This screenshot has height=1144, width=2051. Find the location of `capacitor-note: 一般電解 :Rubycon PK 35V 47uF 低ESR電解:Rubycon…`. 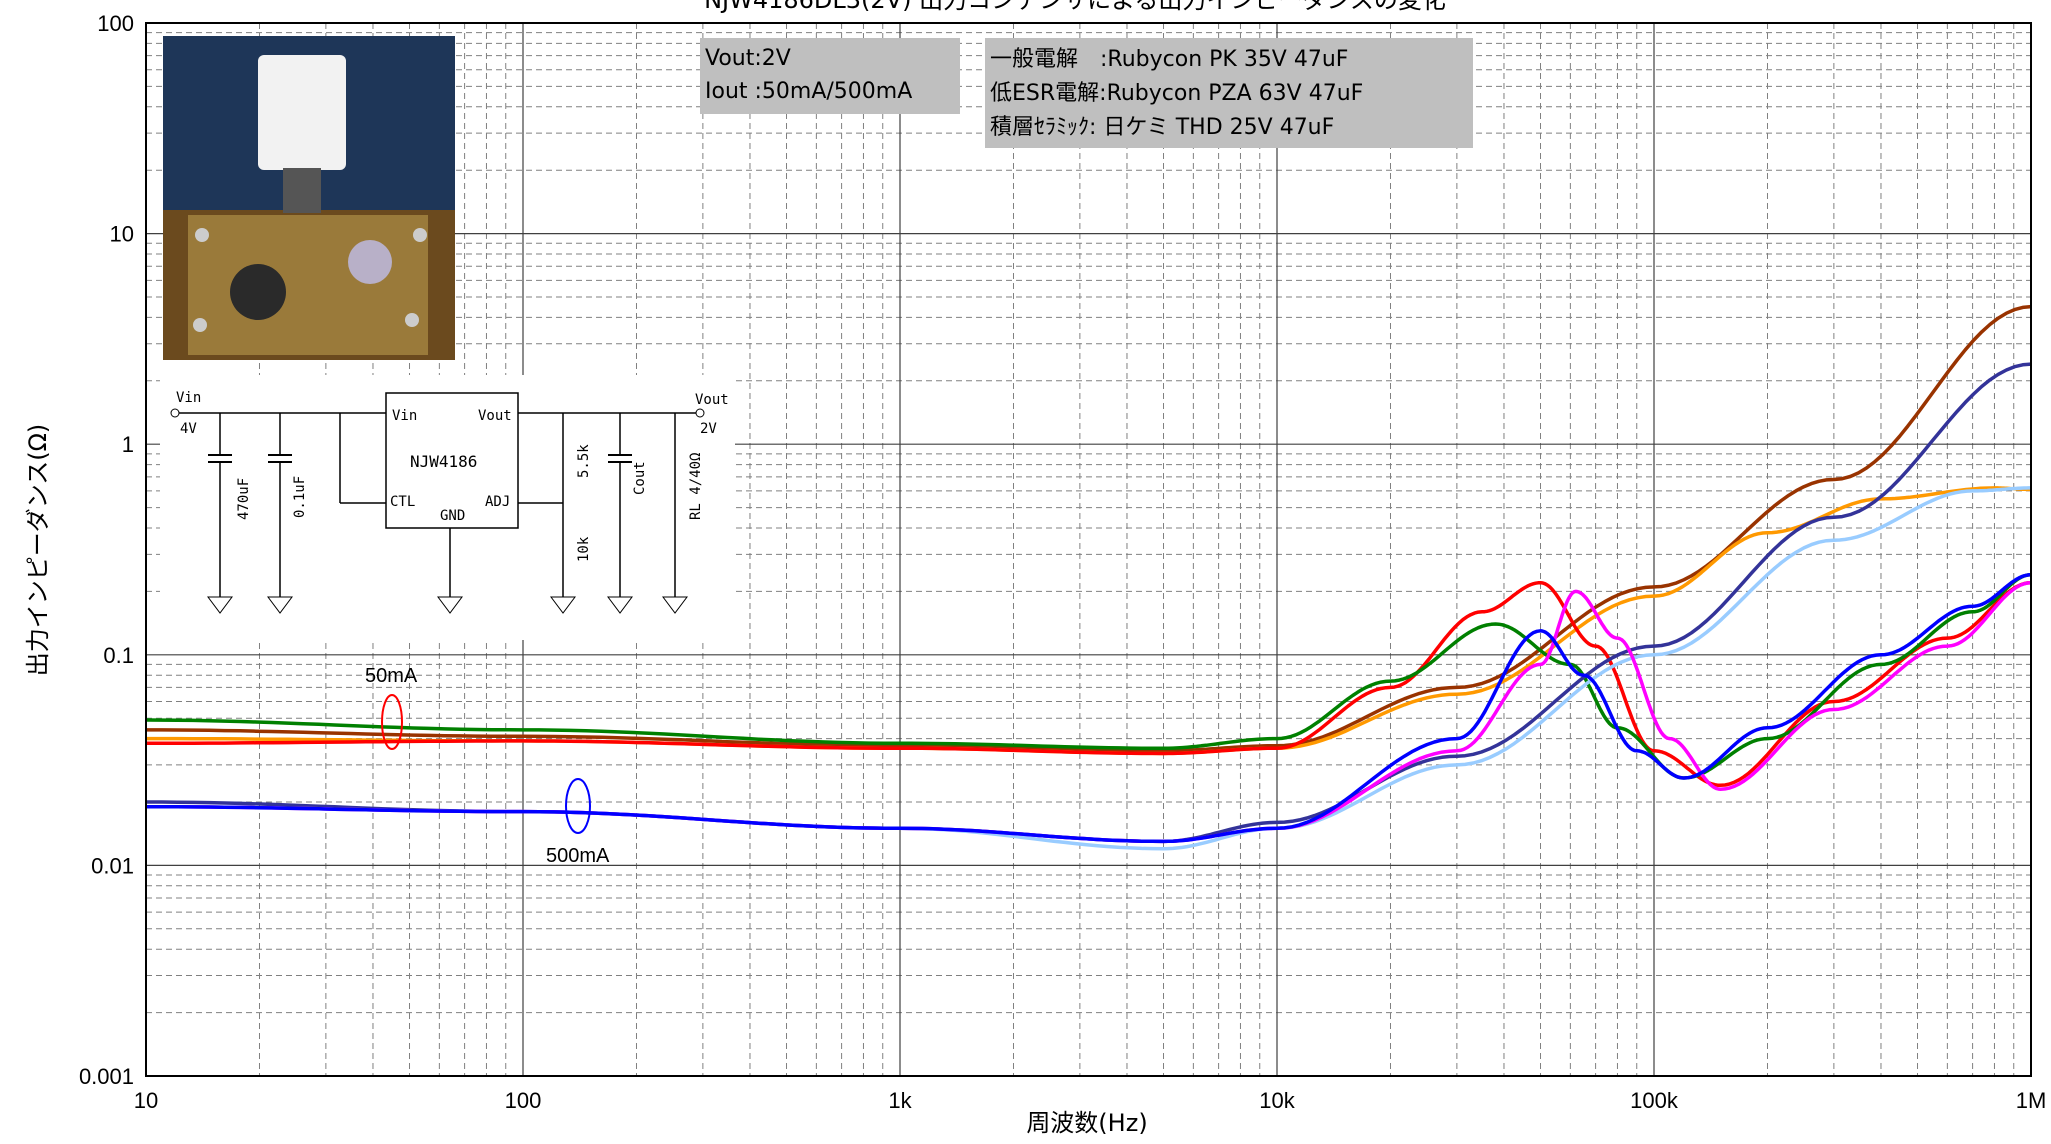

capacitor-note: 一般電解 :Rubycon PK 35V 47uF 低ESR電解:Rubycon… is located at coordinates (1229, 93).